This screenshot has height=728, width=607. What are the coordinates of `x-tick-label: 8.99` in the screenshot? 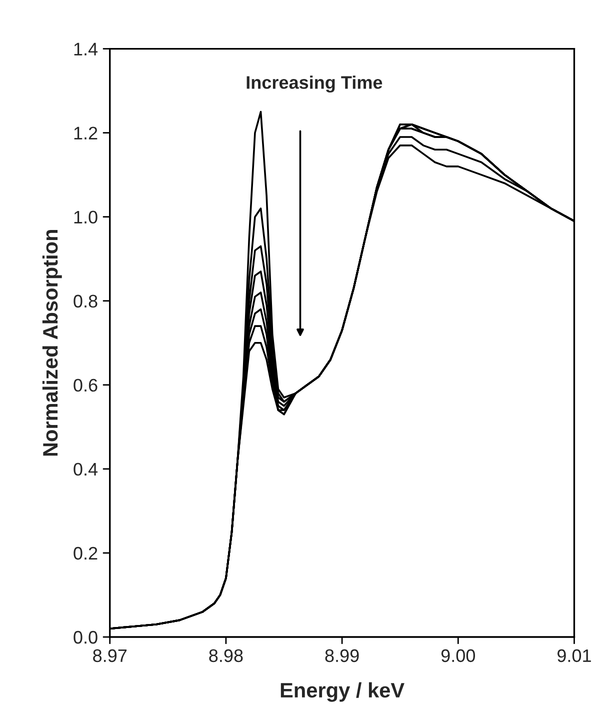 It's located at (342, 655).